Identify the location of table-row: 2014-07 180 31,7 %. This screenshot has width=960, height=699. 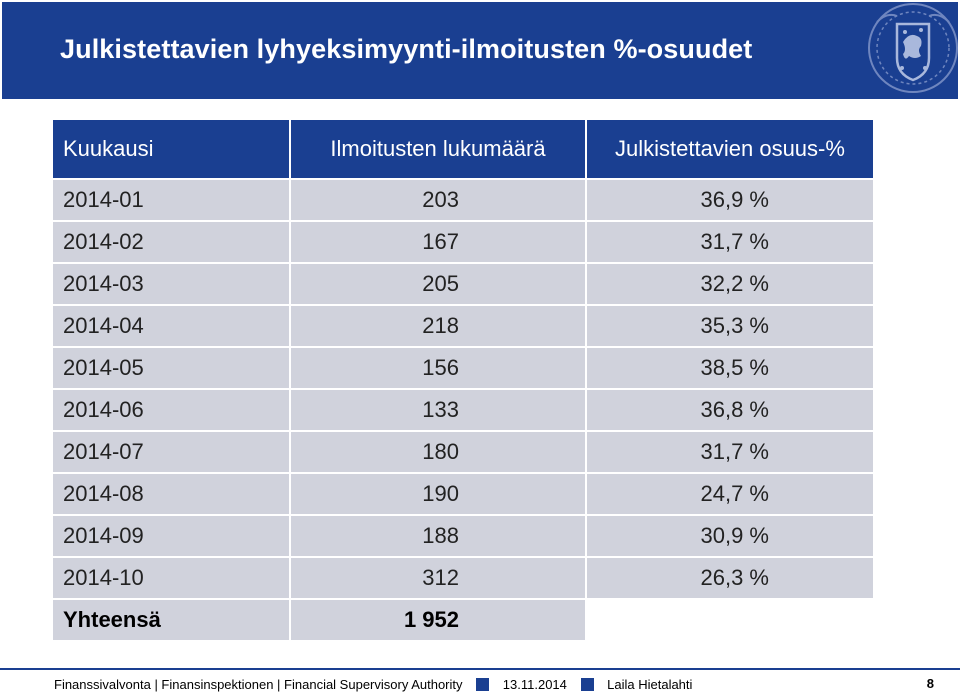
(464, 453).